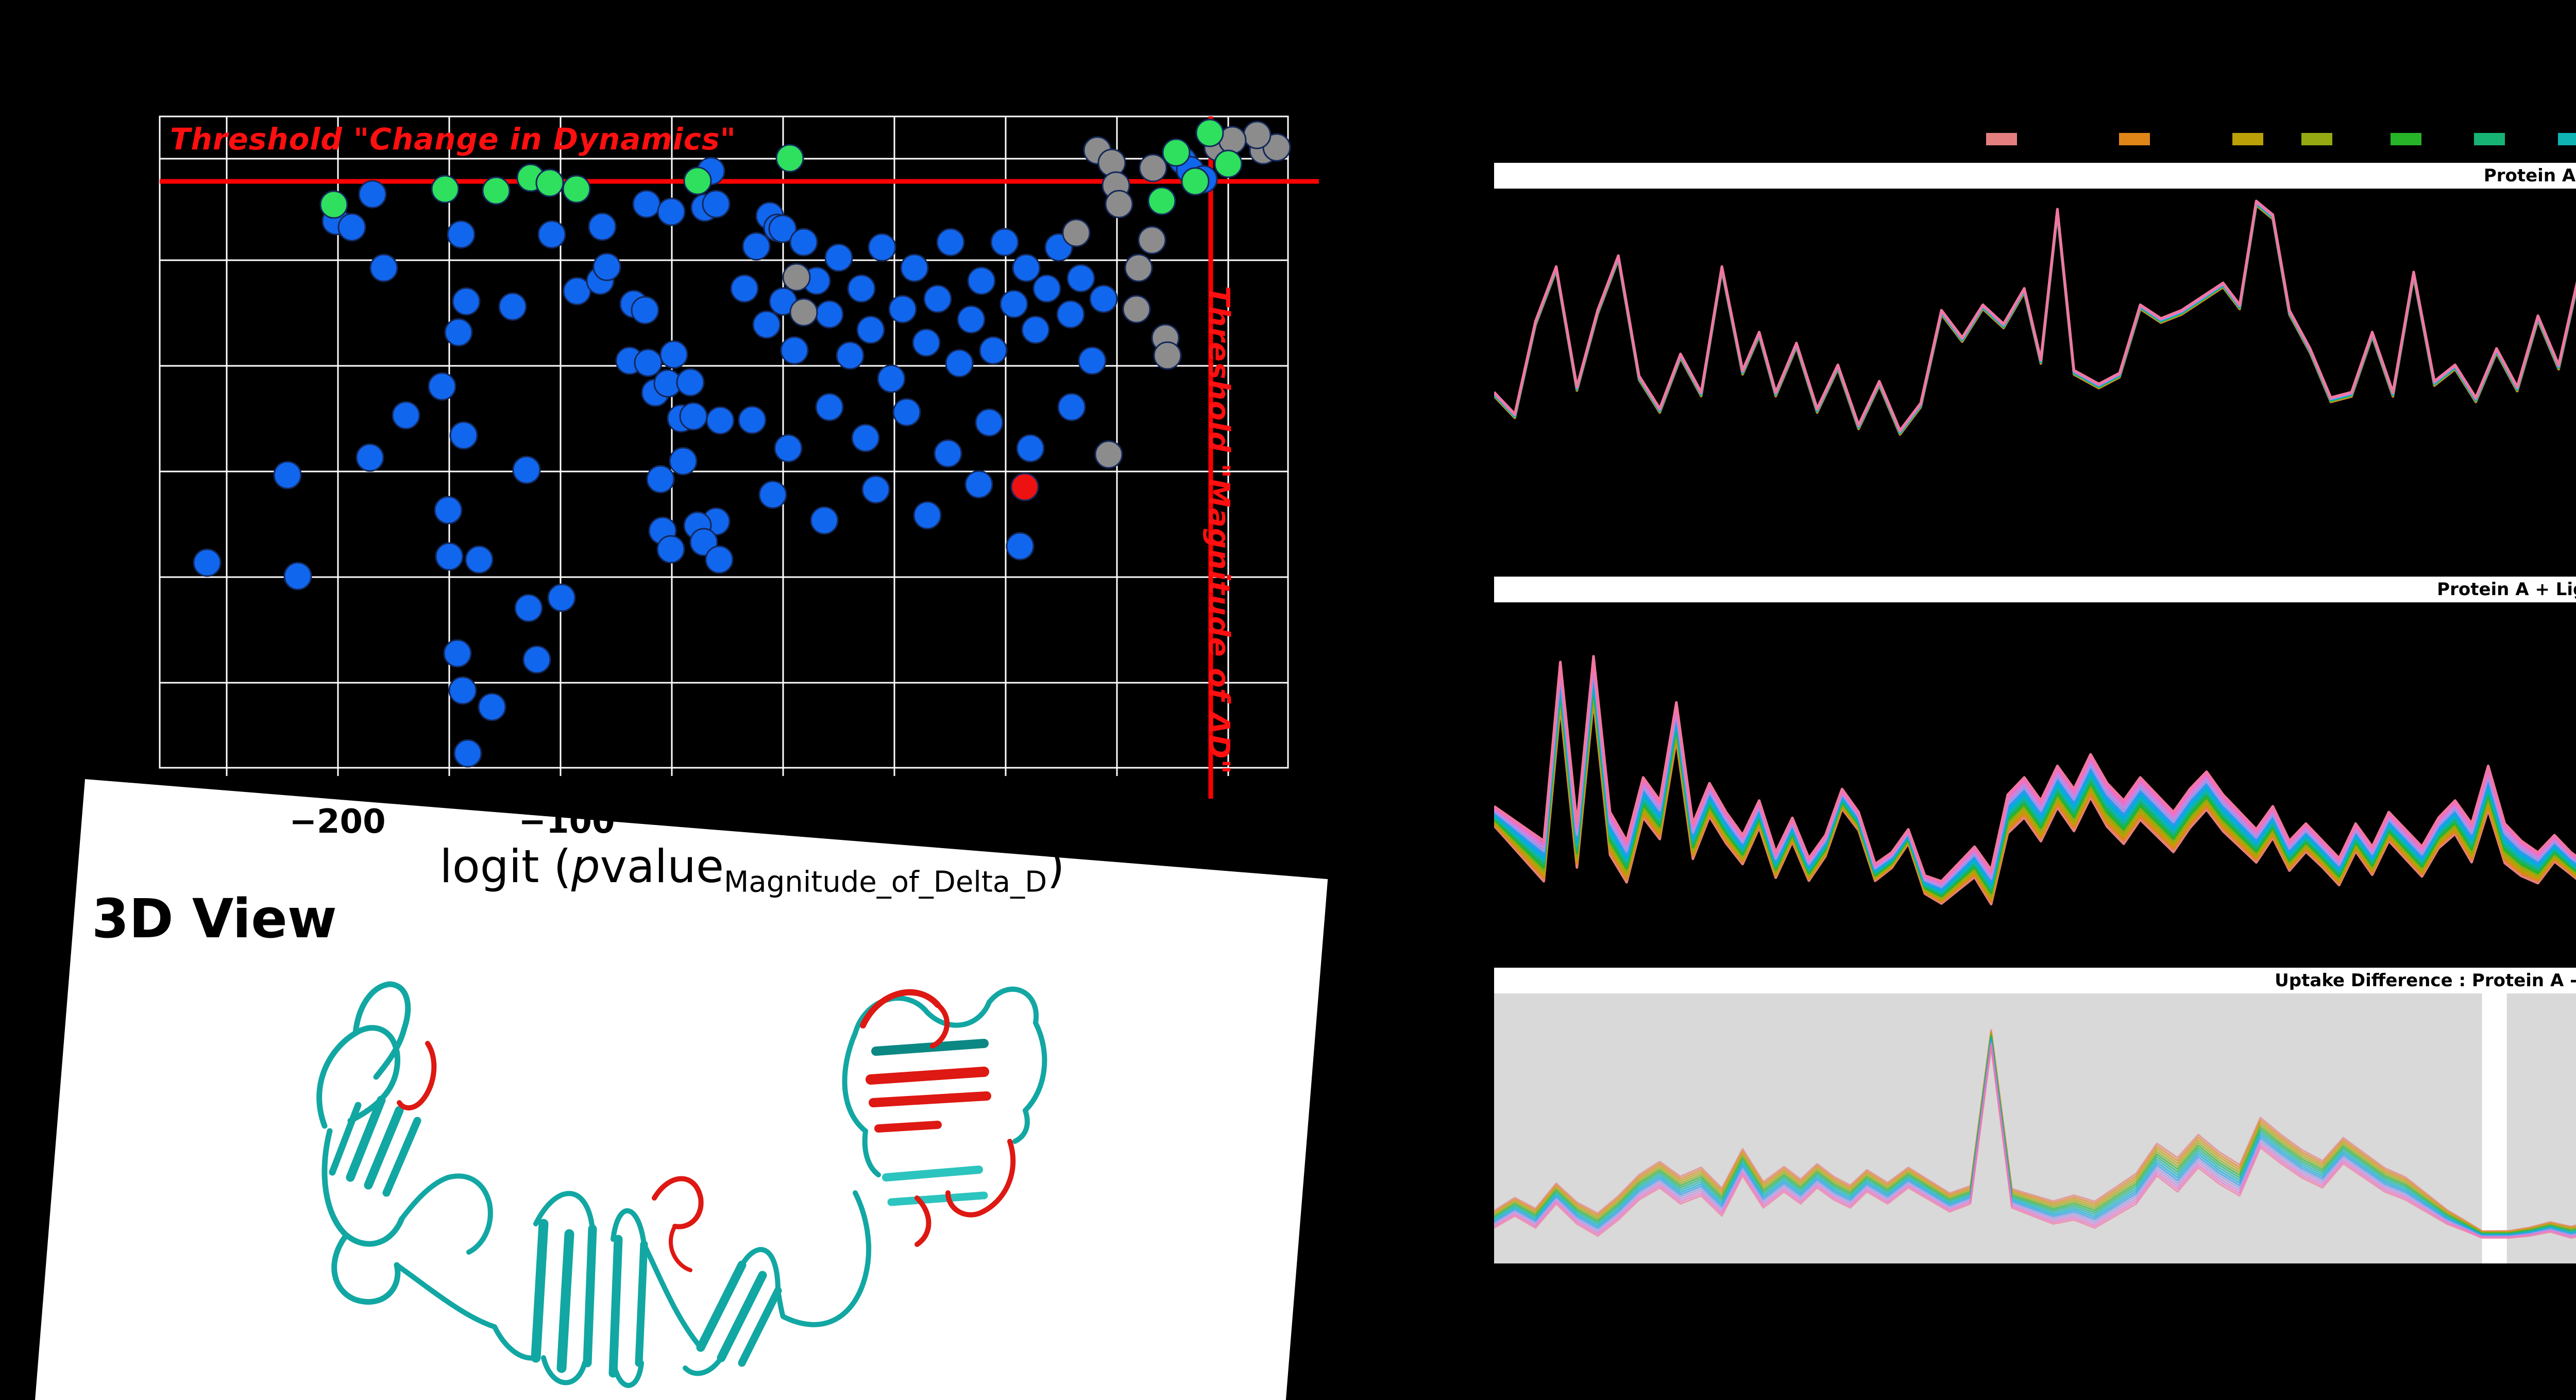  What do you see at coordinates (2035, 372) in the screenshot?
I see `chart-protein-a` at bounding box center [2035, 372].